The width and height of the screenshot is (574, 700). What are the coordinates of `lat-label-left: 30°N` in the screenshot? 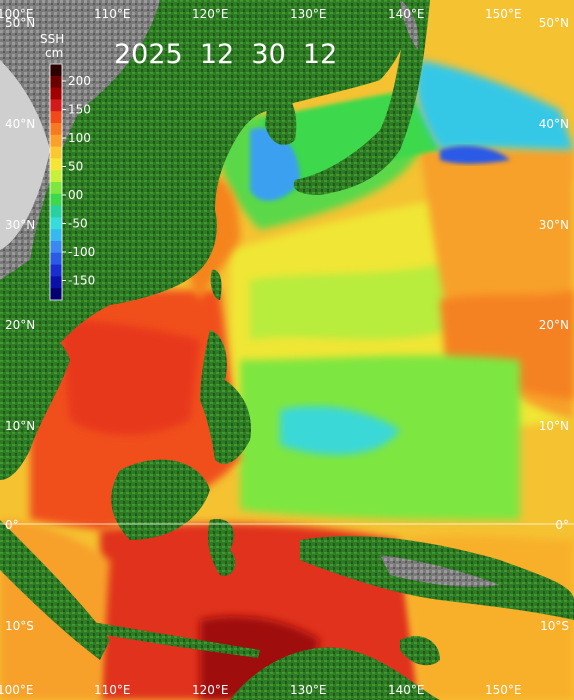 It's located at (20, 225).